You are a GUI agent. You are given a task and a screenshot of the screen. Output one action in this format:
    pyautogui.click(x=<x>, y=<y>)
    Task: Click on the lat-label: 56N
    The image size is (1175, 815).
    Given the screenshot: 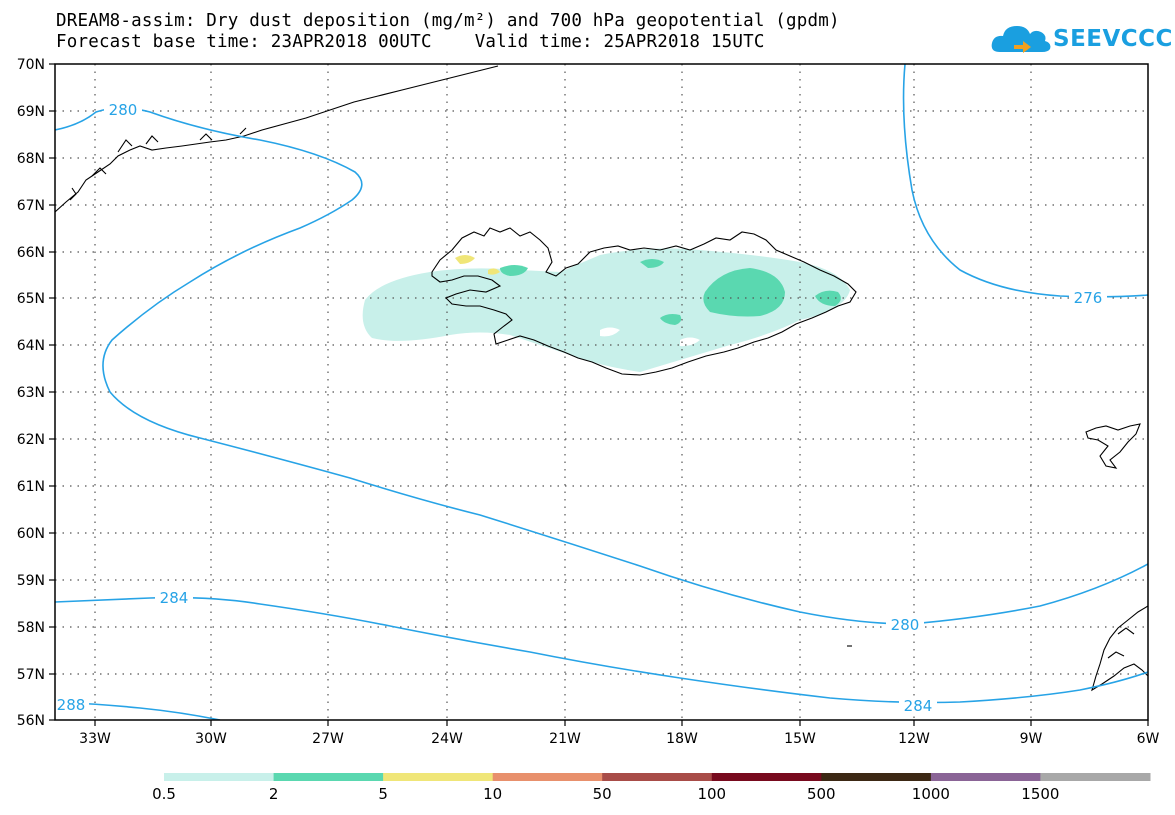 What is the action you would take?
    pyautogui.click(x=31, y=721)
    